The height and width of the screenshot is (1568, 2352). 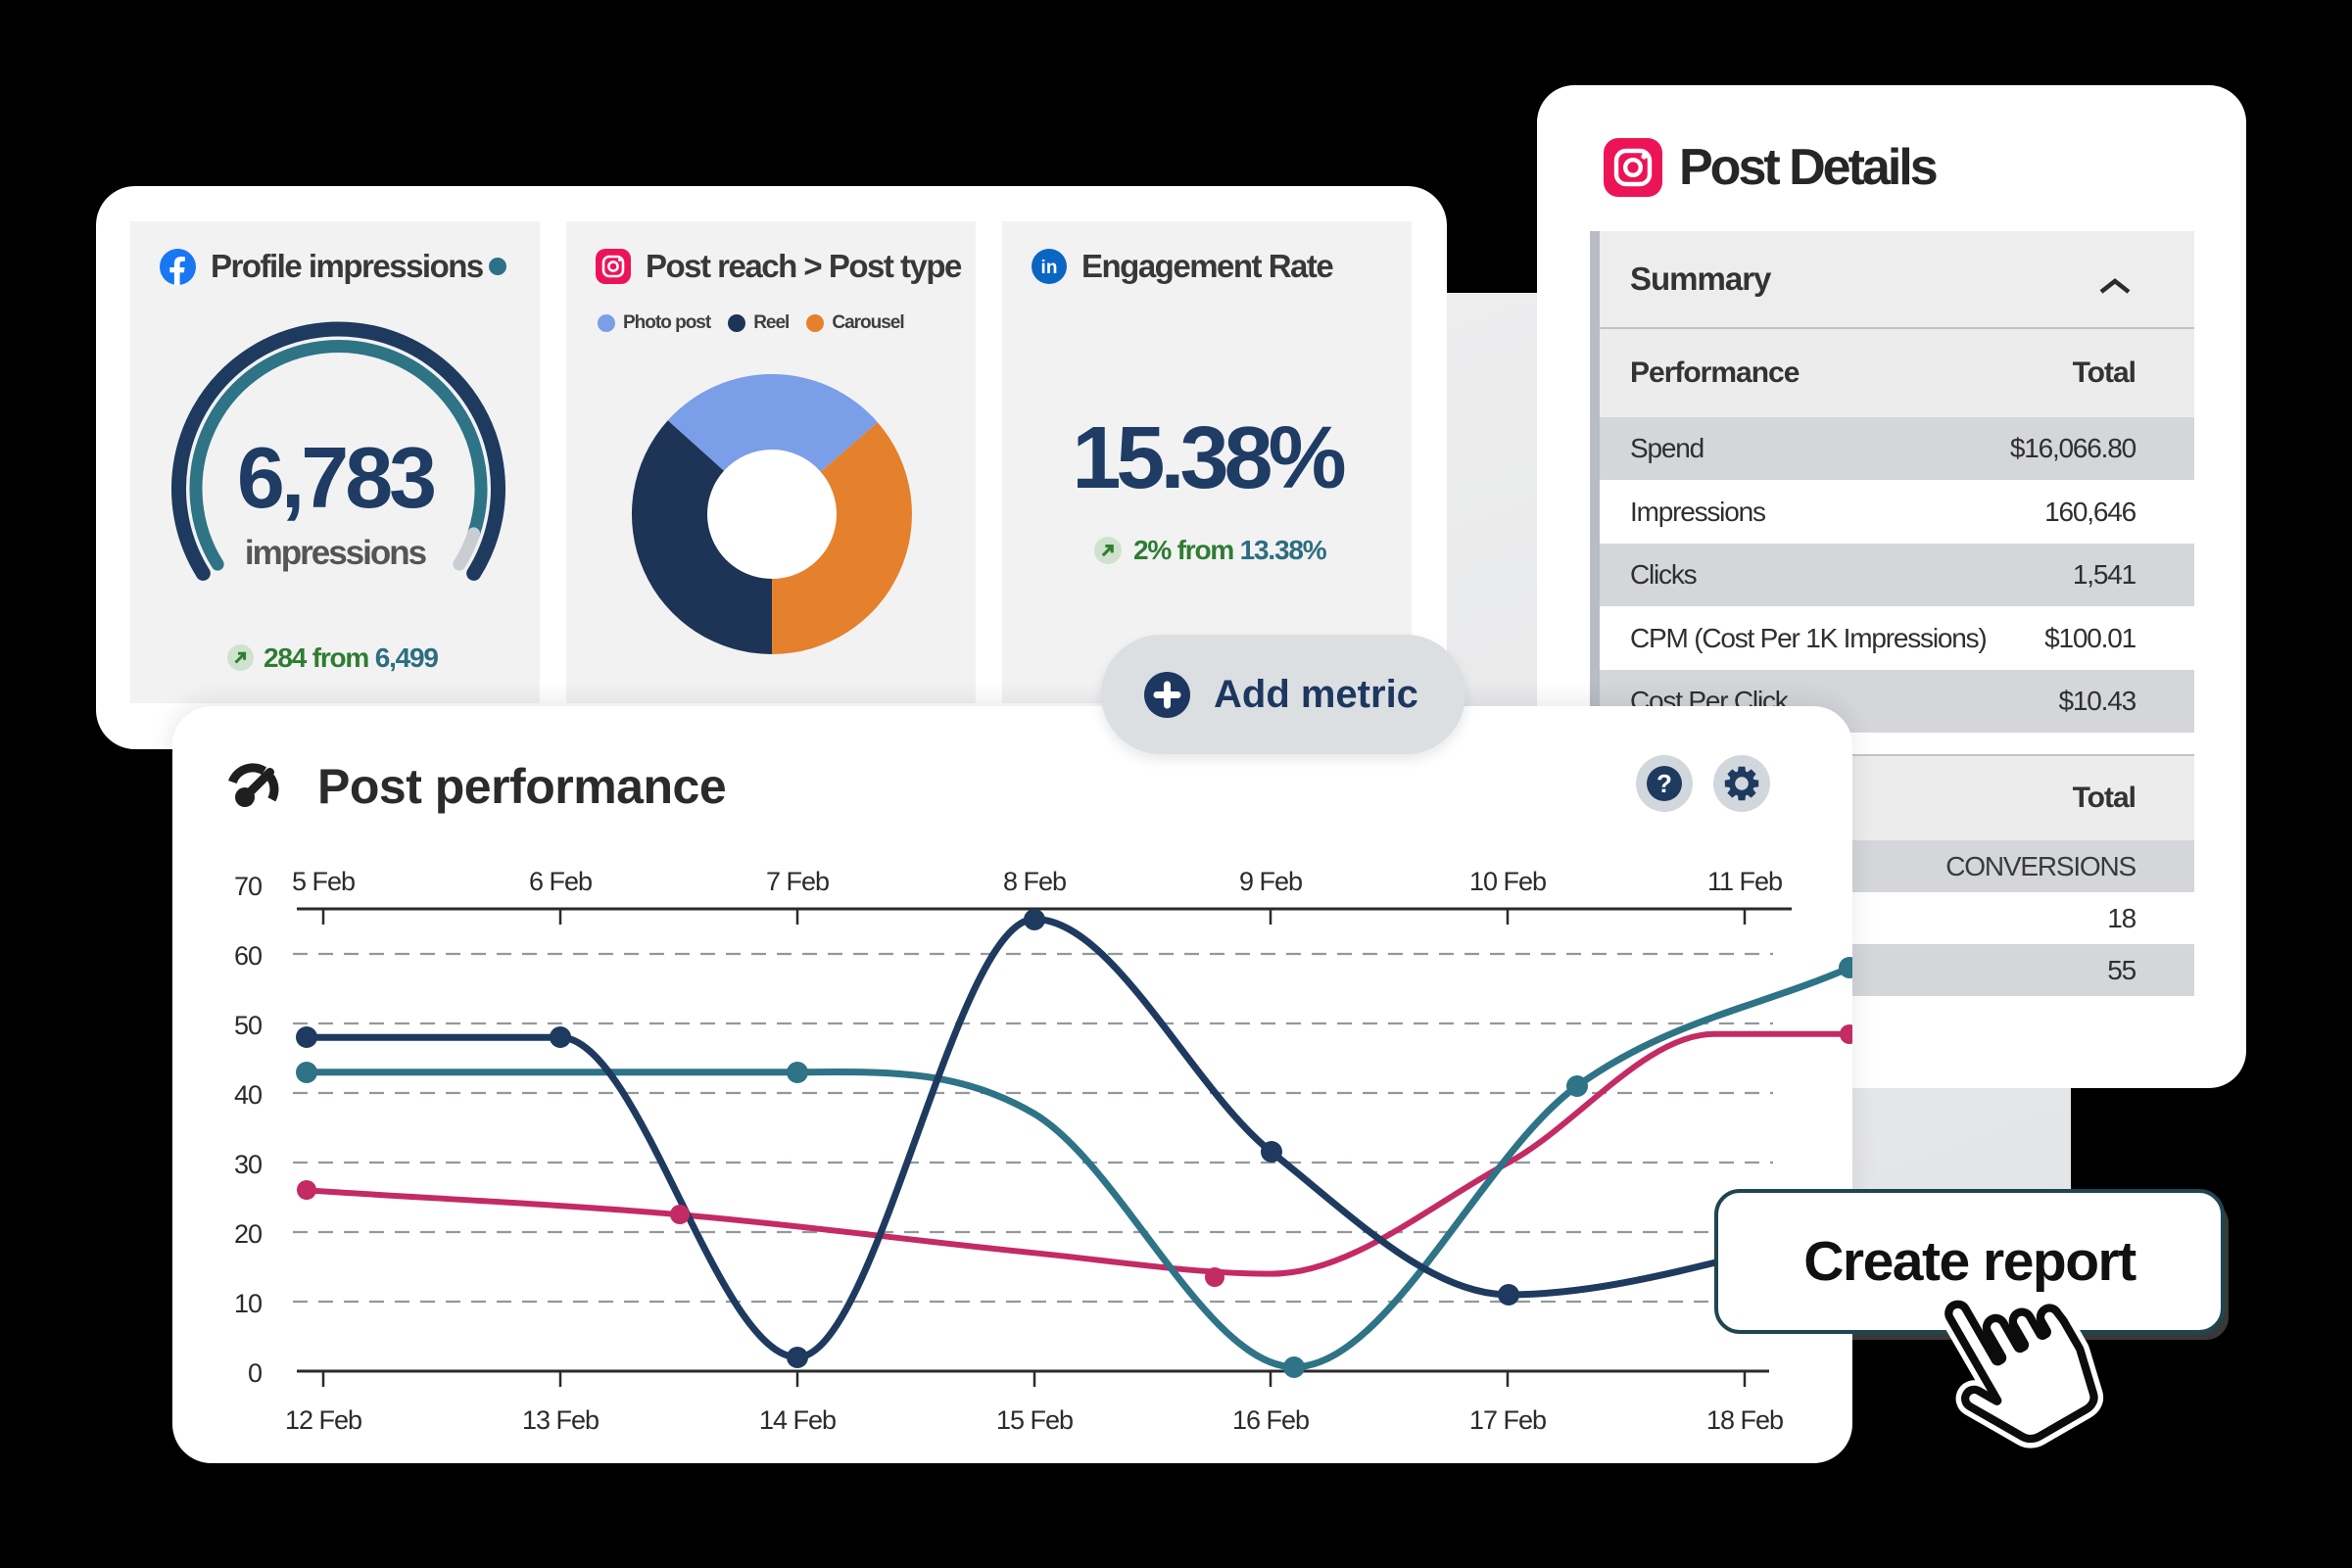 I want to click on svg-text: 20, so click(x=248, y=1234).